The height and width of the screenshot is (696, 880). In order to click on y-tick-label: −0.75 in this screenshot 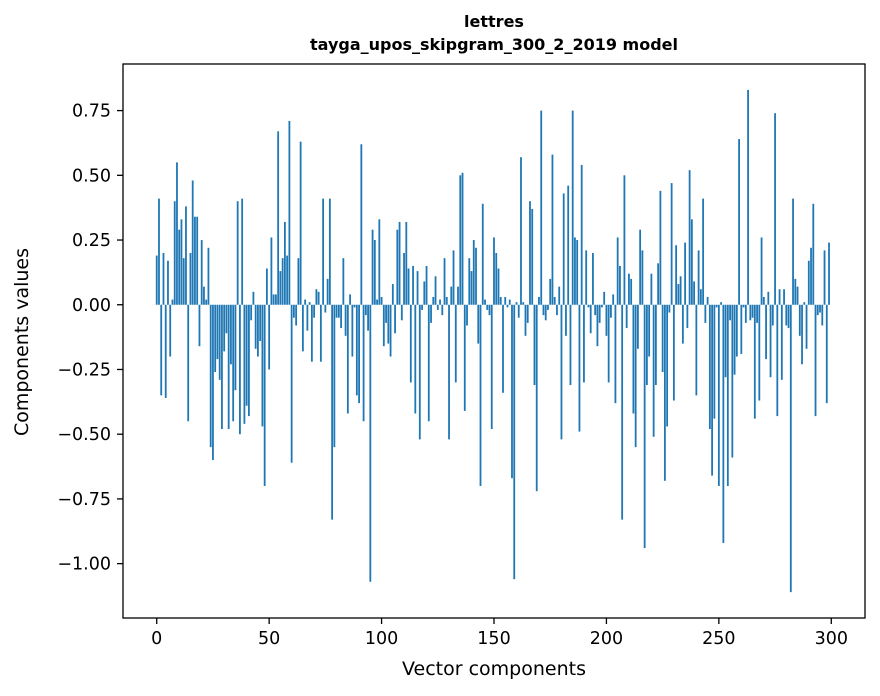, I will do `click(84, 500)`.